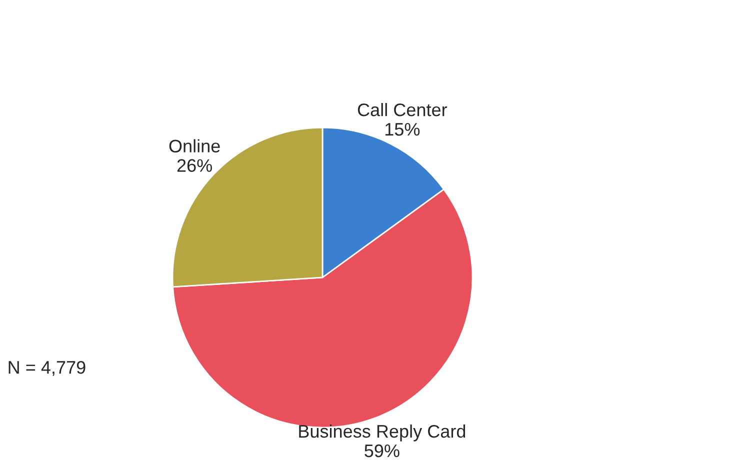 Image resolution: width=731 pixels, height=473 pixels. What do you see at coordinates (382, 433) in the screenshot?
I see `slice-label: Business Reply Card` at bounding box center [382, 433].